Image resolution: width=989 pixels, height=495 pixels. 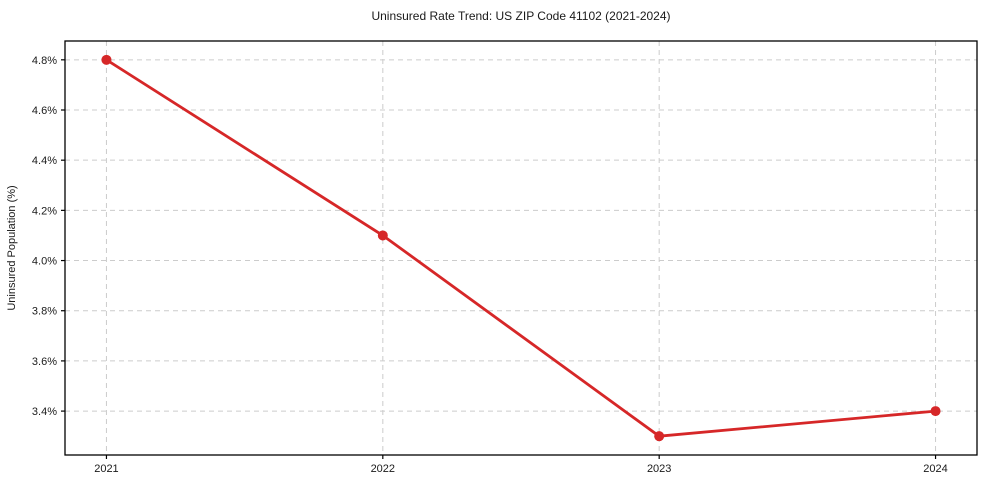 I want to click on x-tick-label: 2024, so click(x=935, y=469).